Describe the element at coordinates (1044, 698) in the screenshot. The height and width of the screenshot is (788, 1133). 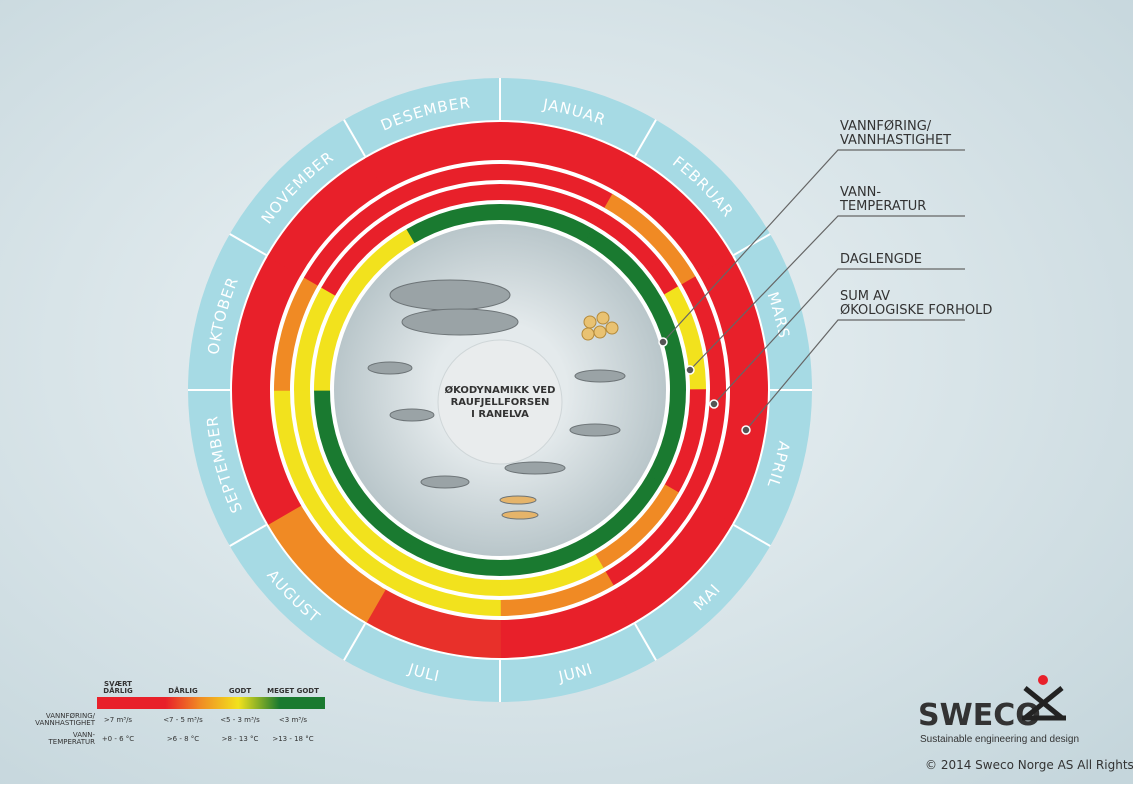
I see `sweco-logo-mark` at that location.